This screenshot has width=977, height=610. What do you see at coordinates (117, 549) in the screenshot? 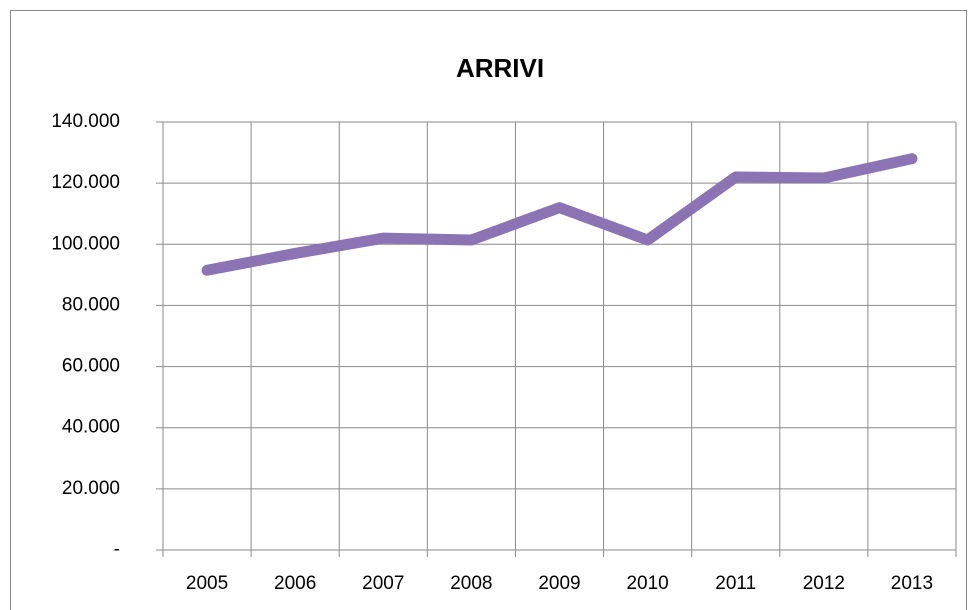
I see `y-tick-label: -` at bounding box center [117, 549].